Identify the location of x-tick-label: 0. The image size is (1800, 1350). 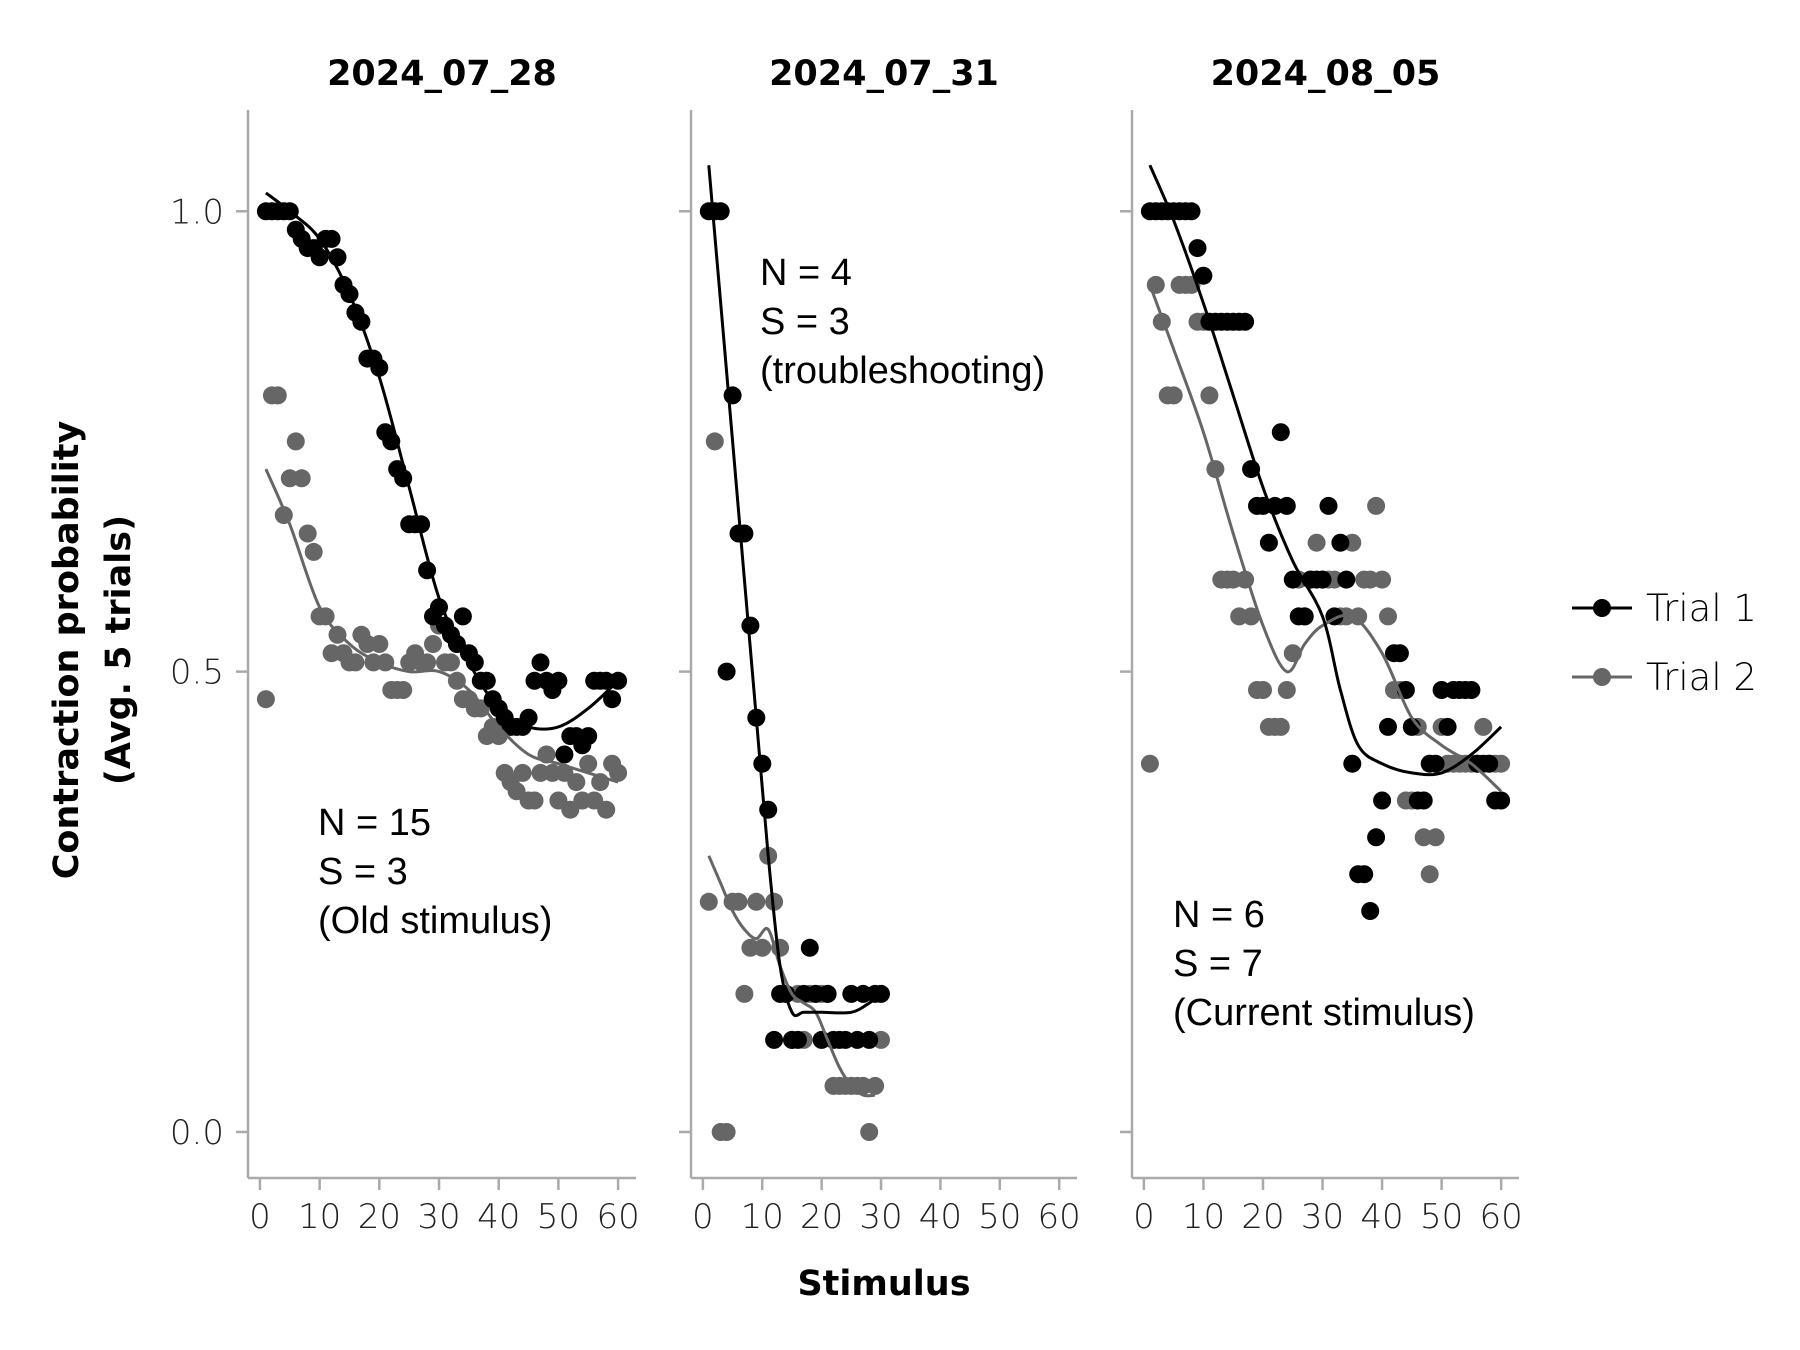
(260, 1217).